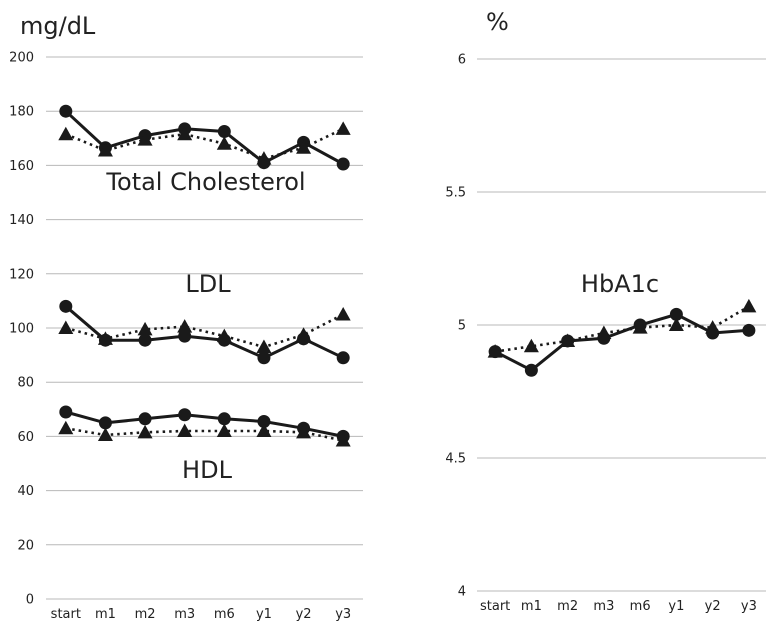  I want to click on hdl-triangle-series-line, so click(204, 434).